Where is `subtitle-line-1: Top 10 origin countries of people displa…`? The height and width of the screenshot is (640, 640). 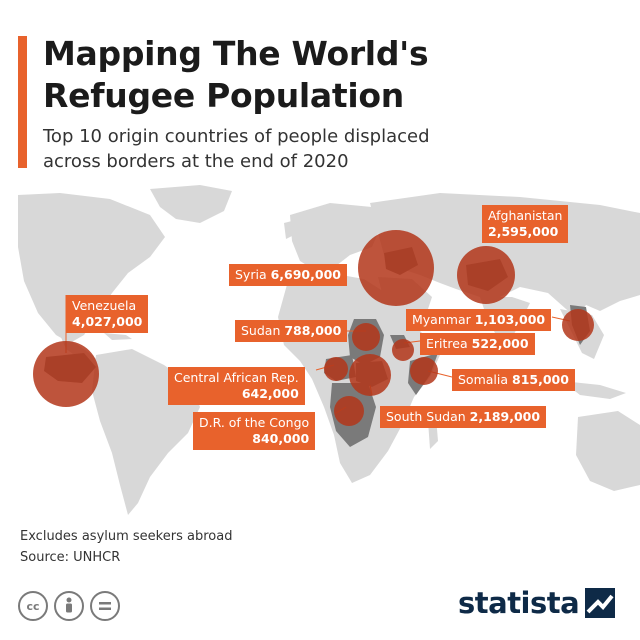
subtitle-line-1: Top 10 origin countries of people displa… is located at coordinates (236, 136).